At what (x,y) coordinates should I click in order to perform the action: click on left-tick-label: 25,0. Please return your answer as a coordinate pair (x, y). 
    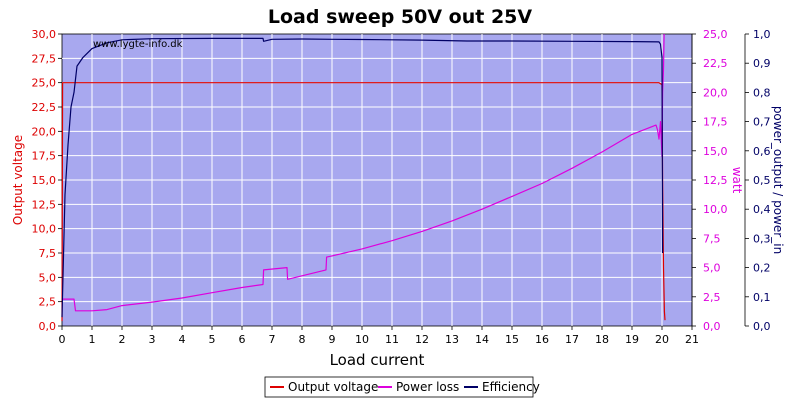
    Looking at the image, I should click on (44, 83).